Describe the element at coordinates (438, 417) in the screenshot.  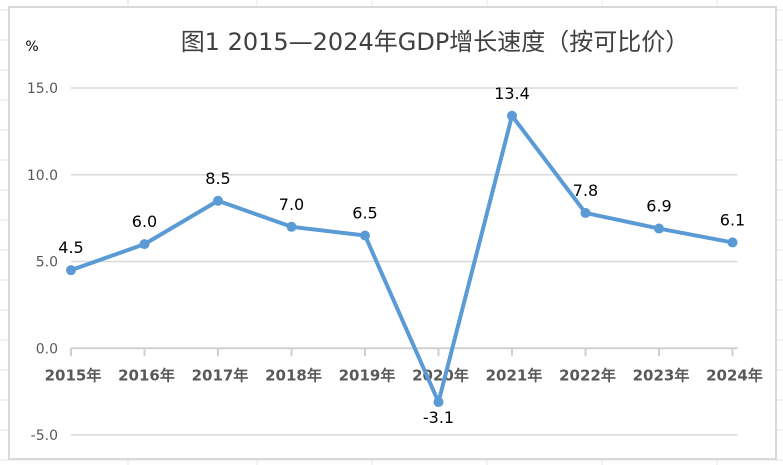
I see `data-label: -3.1` at that location.